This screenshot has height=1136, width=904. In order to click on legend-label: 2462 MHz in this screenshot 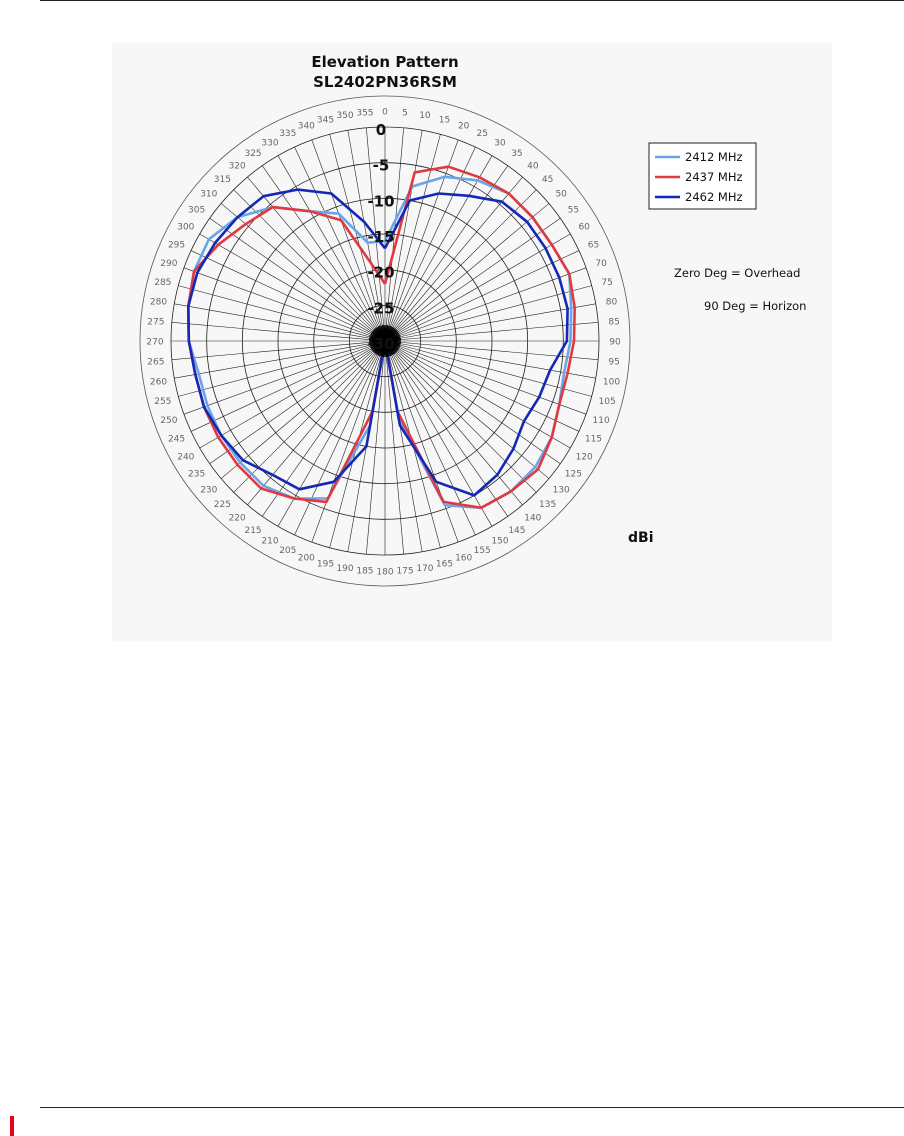, I will do `click(714, 197)`.